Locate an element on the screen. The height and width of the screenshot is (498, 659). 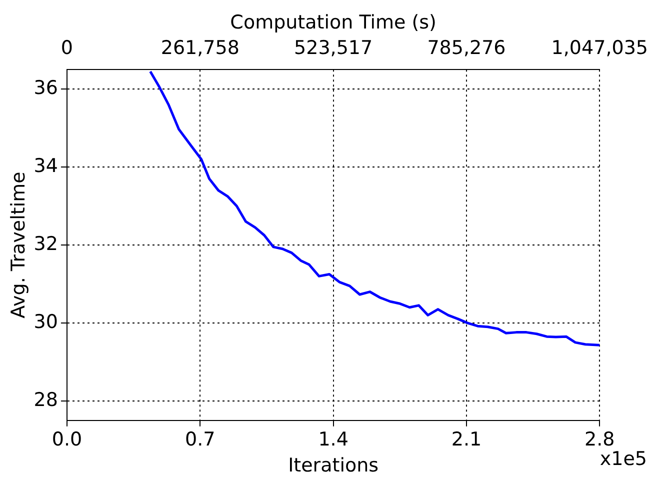
x2-tick-label: 0 is located at coordinates (67, 48).